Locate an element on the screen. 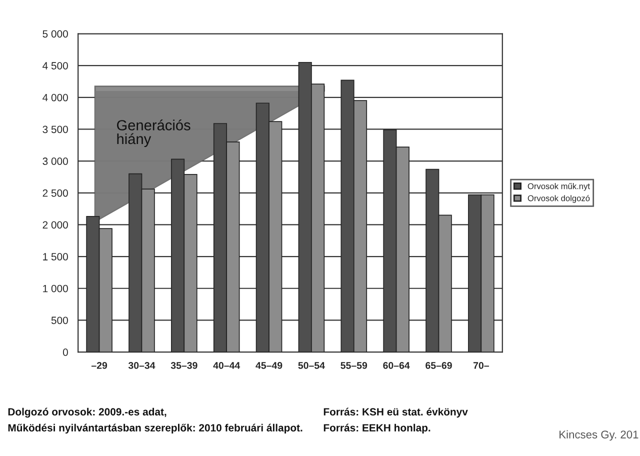 Image resolution: width=640 pixels, height=456 pixels. text: Dolgozó orvosok: 2009.-es adat, is located at coordinates (87, 413).